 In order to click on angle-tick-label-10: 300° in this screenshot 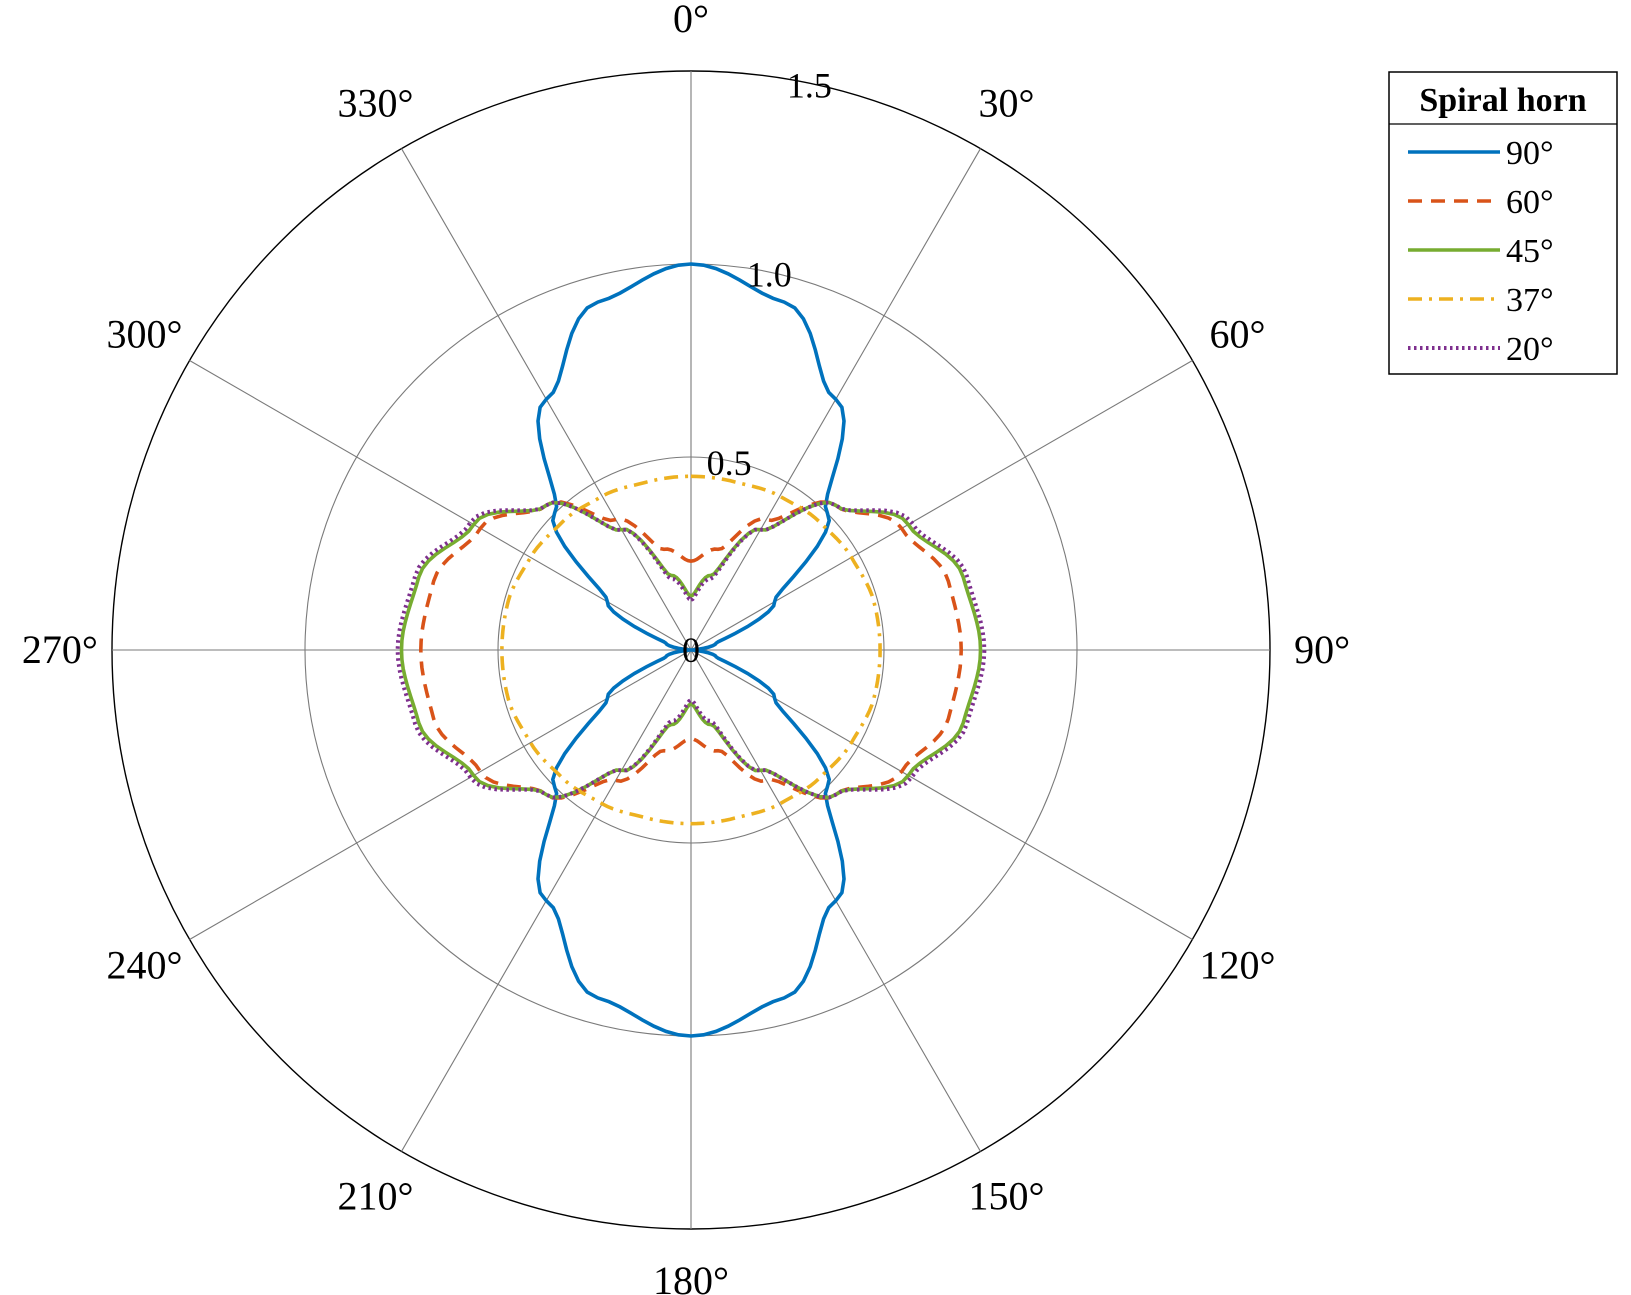, I will do `click(144, 333)`.